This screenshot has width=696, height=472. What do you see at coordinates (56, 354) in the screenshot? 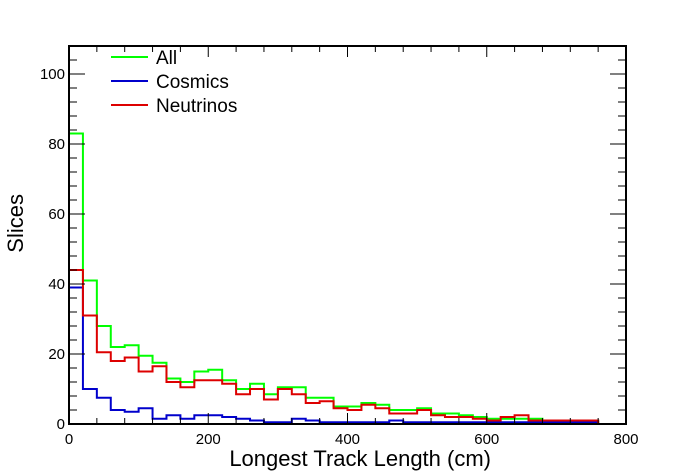
I see `y-tick-label: 20` at bounding box center [56, 354].